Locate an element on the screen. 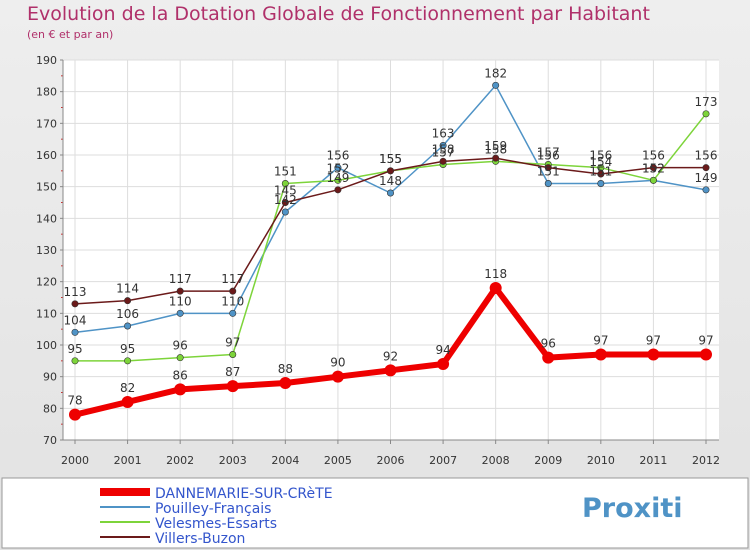  data-label: 106 is located at coordinates (127, 314).